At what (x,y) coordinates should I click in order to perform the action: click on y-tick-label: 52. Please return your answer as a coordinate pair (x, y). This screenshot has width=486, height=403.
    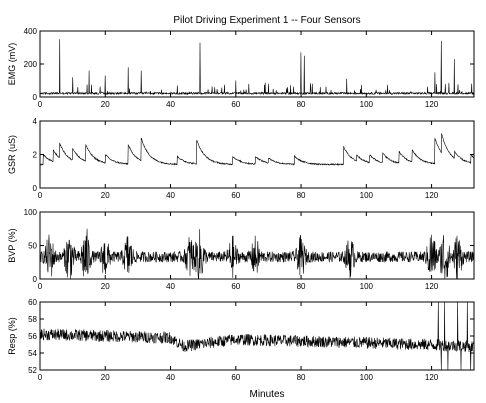
    Looking at the image, I should click on (32, 370).